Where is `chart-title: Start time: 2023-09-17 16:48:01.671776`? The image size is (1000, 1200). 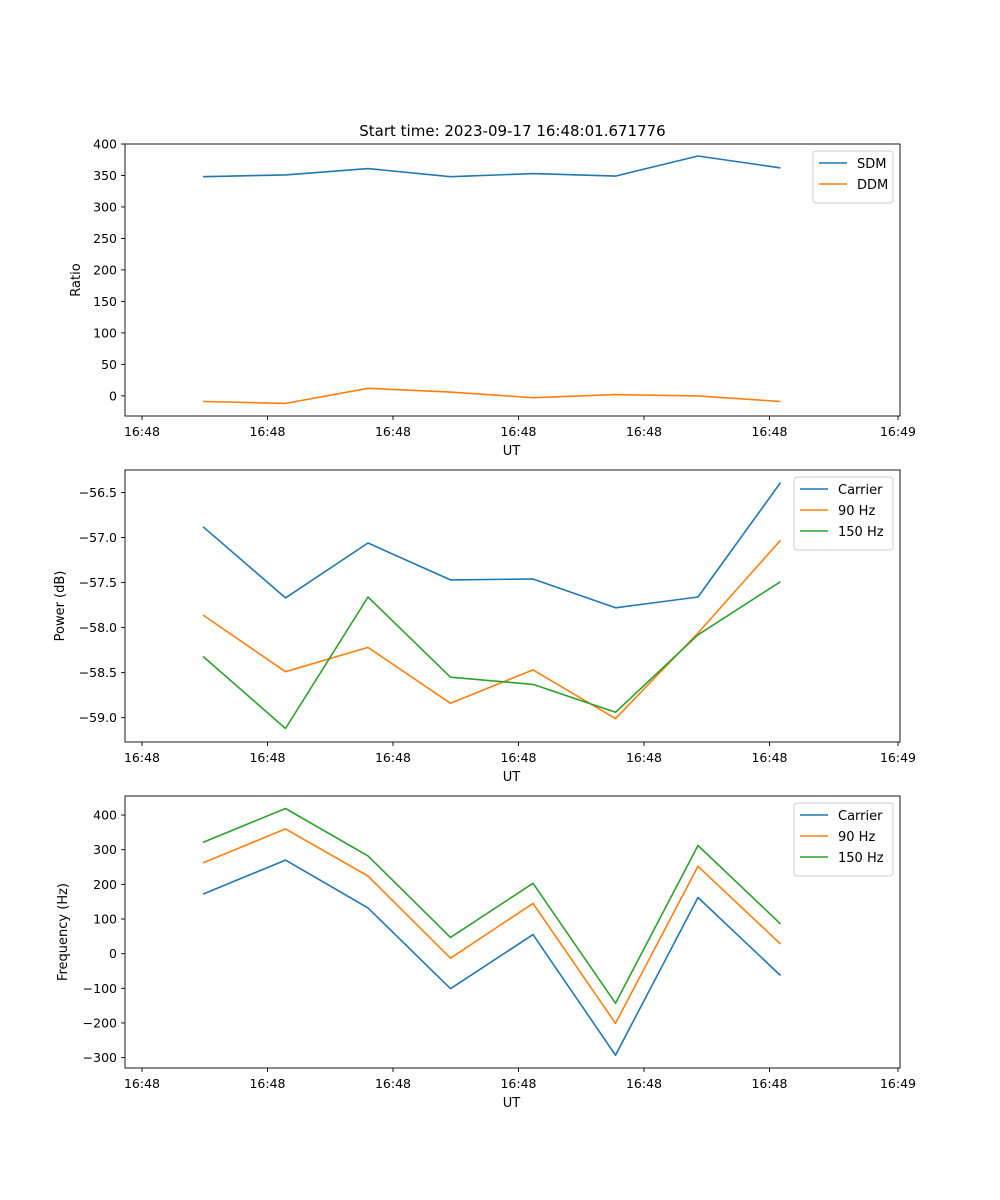 chart-title: Start time: 2023-09-17 16:48:01.671776 is located at coordinates (512, 131).